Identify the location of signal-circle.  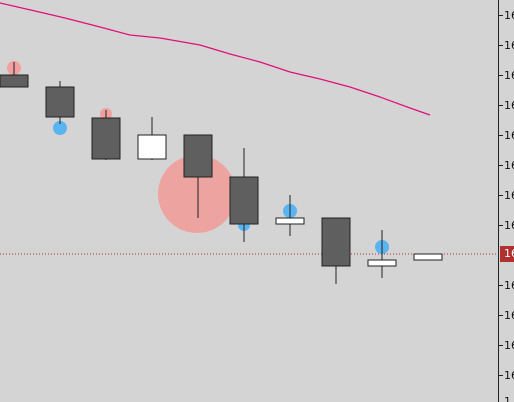
(197, 194).